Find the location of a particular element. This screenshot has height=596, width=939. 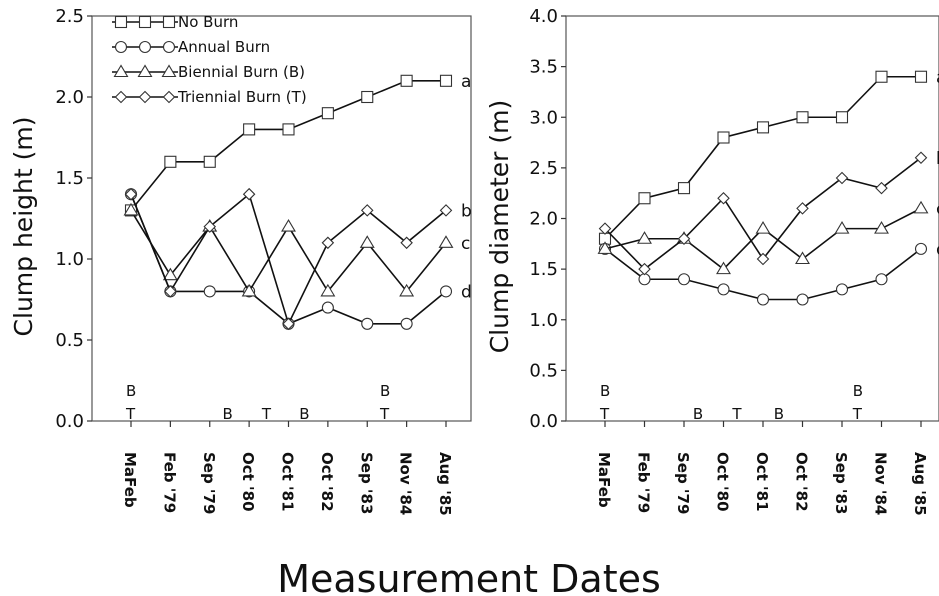

y-tick-label: 3.5 is located at coordinates (543, 67).